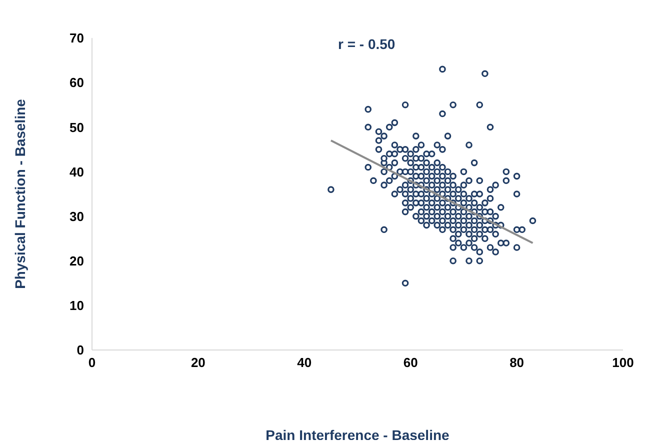 Image resolution: width=647 pixels, height=442 pixels. Describe the element at coordinates (20, 193) in the screenshot. I see `y-axis-title: Physical Function - Baseline` at that location.